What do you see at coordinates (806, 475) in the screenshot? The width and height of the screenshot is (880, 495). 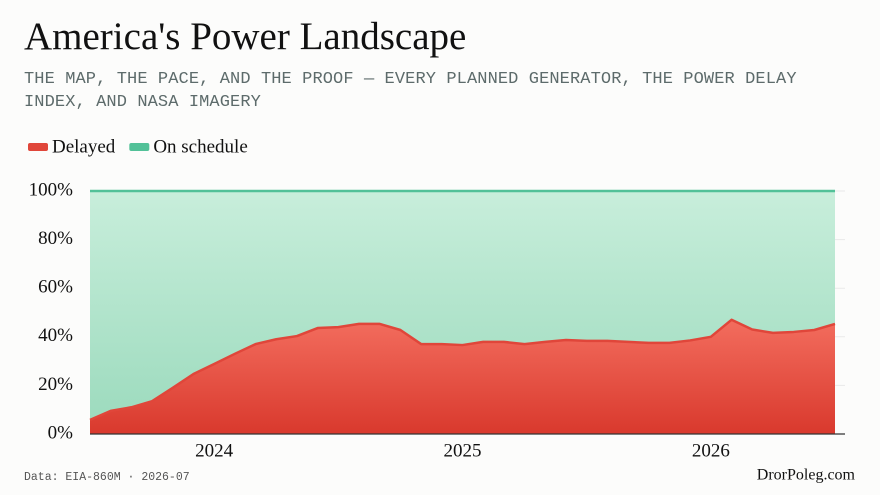 I see `credit: DrorPoleg.com` at bounding box center [806, 475].